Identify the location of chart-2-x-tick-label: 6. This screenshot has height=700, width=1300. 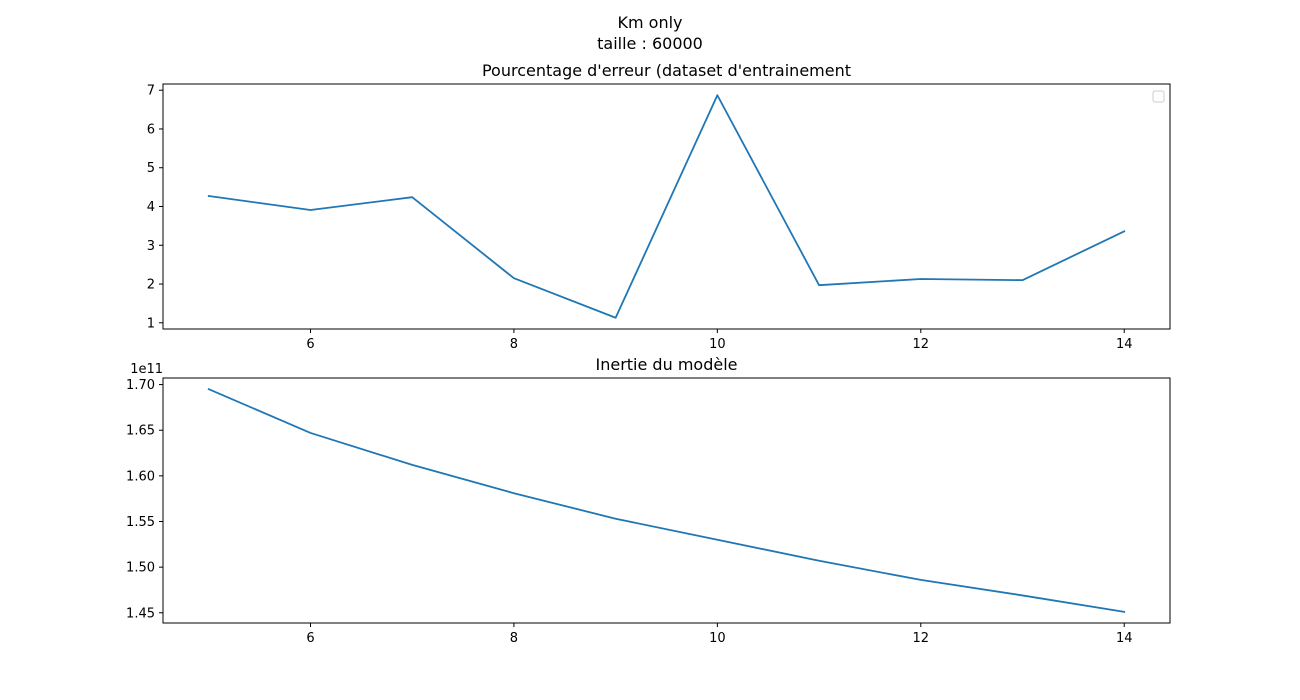
(310, 638).